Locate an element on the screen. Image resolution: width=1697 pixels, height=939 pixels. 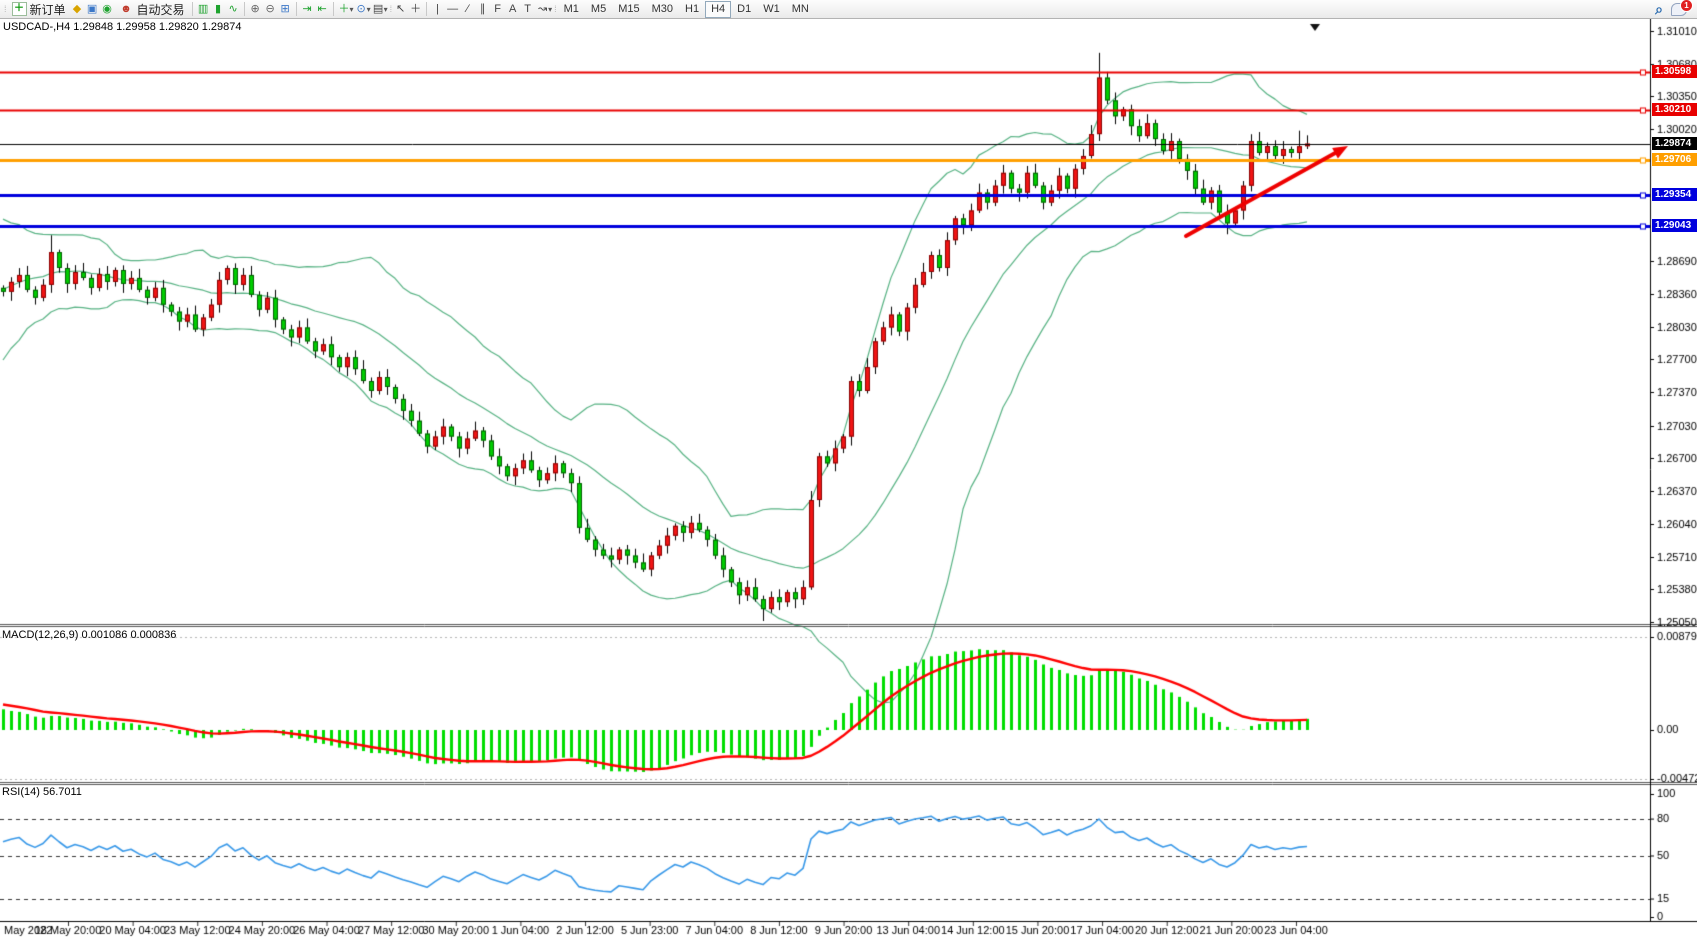
autotrade-button: ☻ 自动交易 is located at coordinates (152, 9).